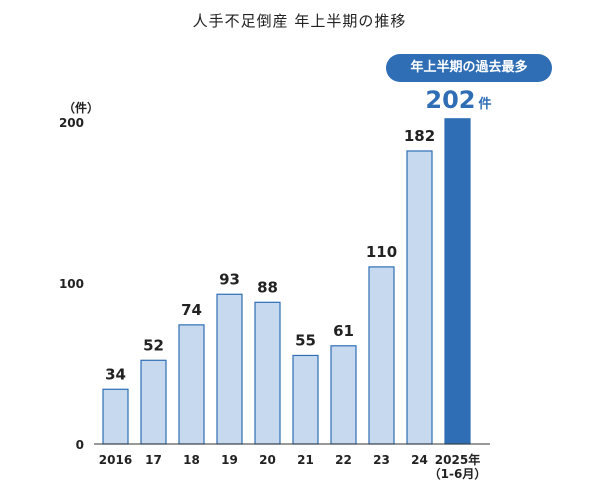 This screenshot has height=493, width=599. Describe the element at coordinates (419, 136) in the screenshot. I see `data-label: 182` at that location.